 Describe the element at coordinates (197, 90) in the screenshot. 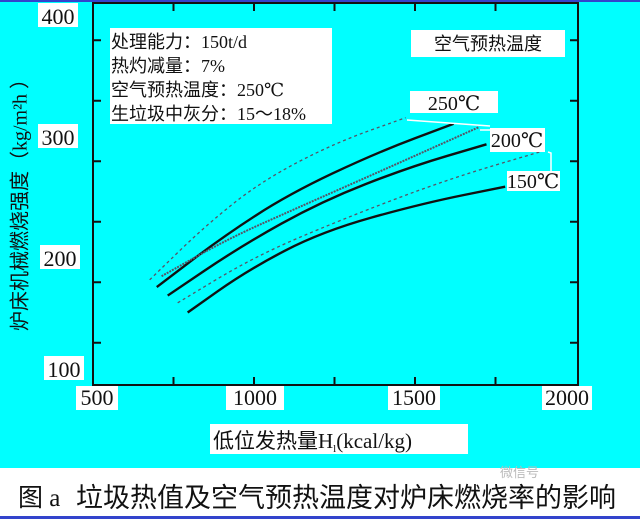

I see `info-line: 空气预热温度：250℃` at that location.